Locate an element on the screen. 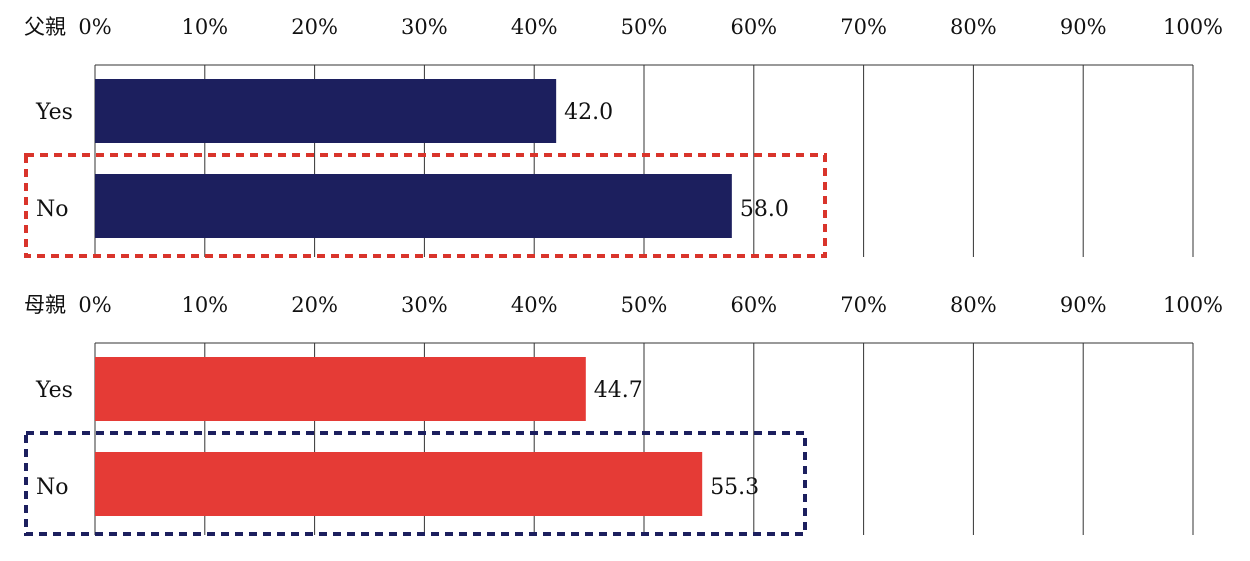 The image size is (1250, 561). value-label: 58.0 is located at coordinates (764, 209).